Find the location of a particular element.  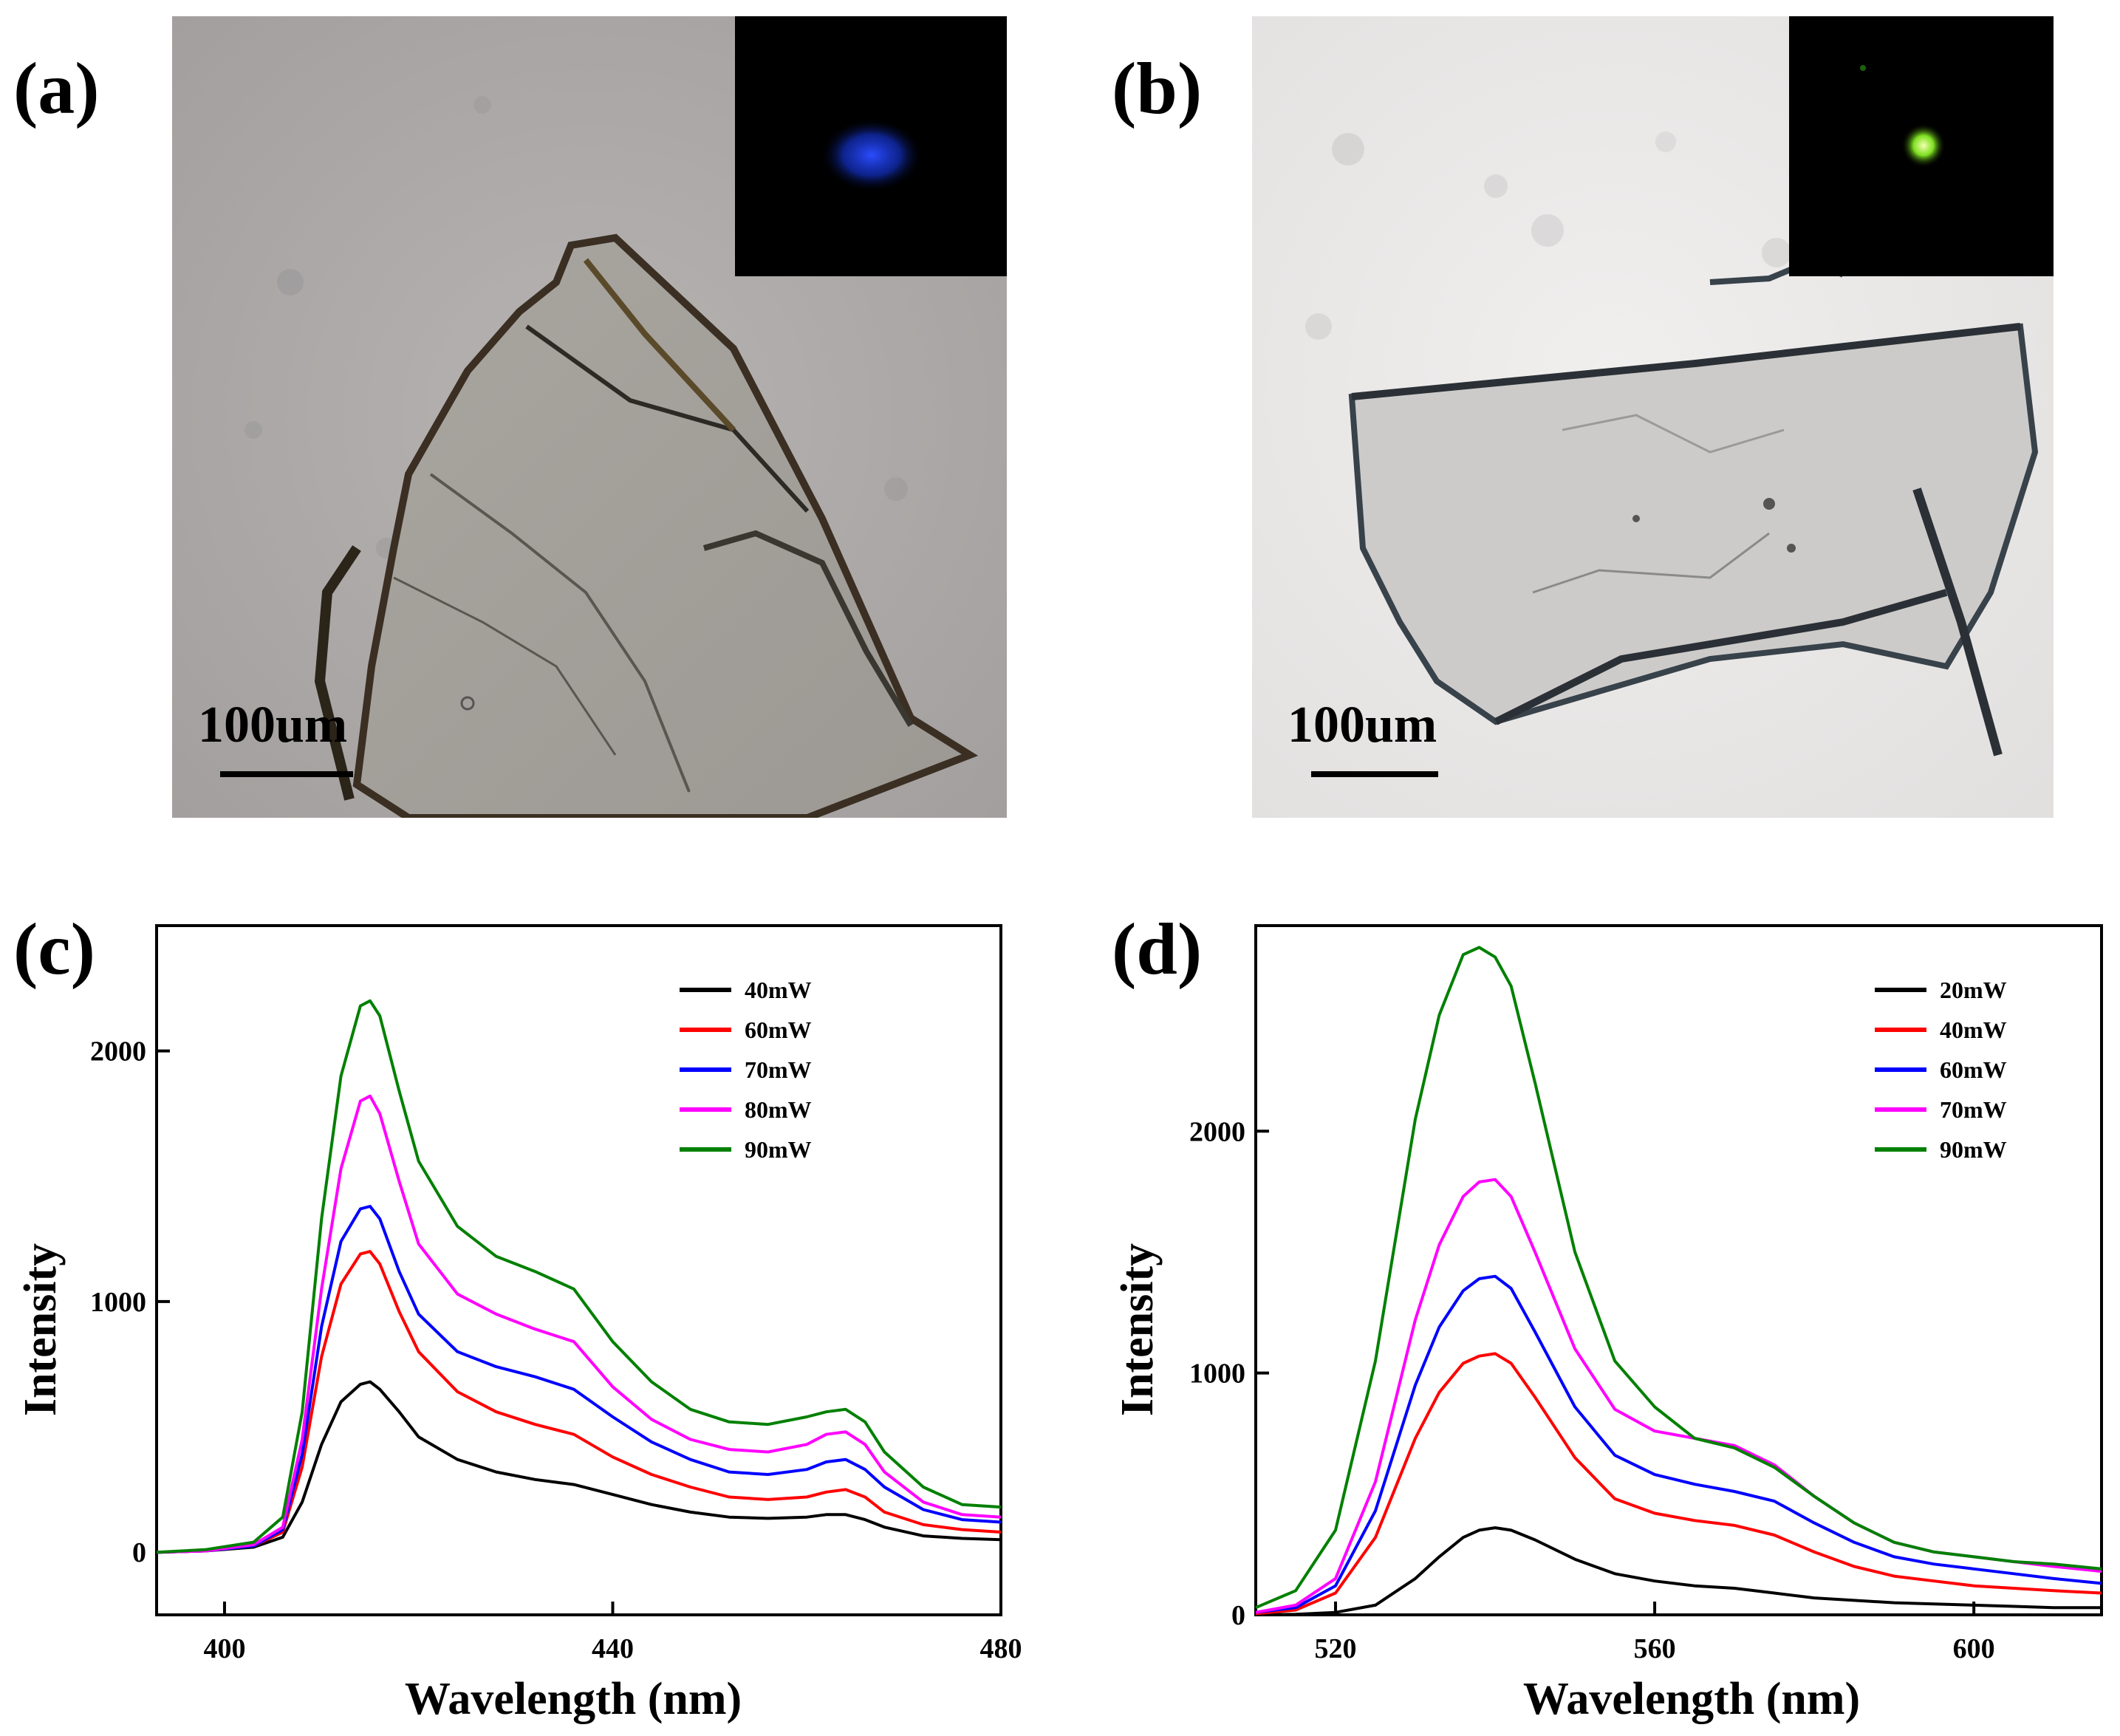

panel-label-a: (a) is located at coordinates (57, 88).